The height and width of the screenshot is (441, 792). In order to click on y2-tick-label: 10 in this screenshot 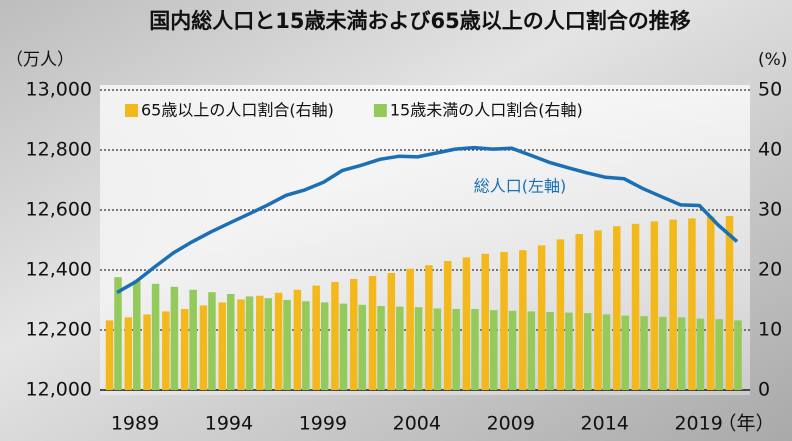, I will do `click(770, 330)`.